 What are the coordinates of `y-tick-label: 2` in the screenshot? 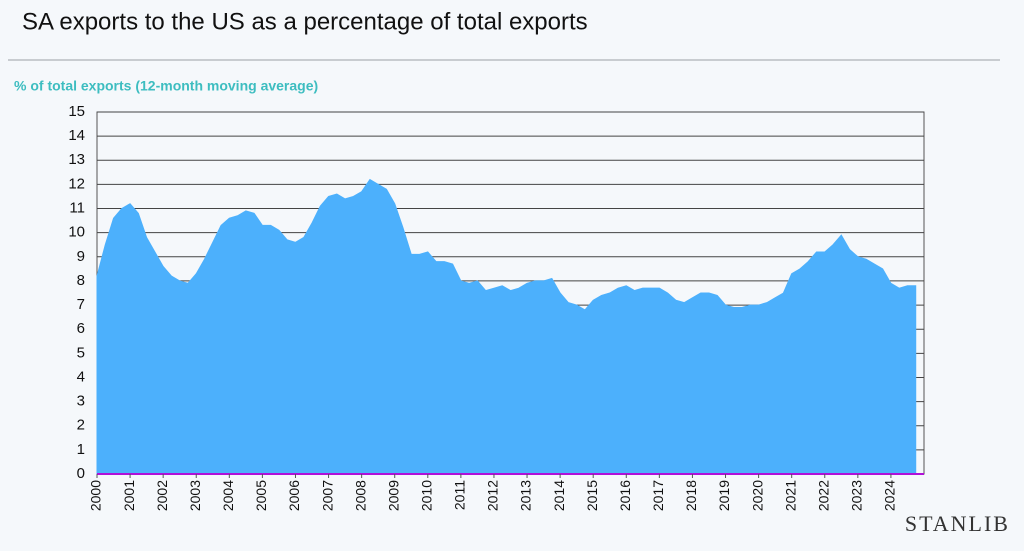 It's located at (81, 425).